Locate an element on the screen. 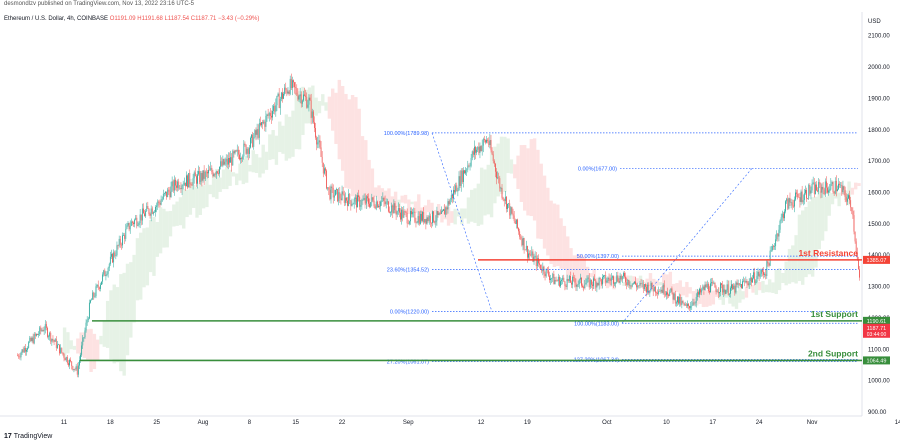 Image resolution: width=900 pixels, height=447 pixels. symbol-title: Ethereum / U.S. Dollar, 4h, COINBASE is located at coordinates (56, 19).